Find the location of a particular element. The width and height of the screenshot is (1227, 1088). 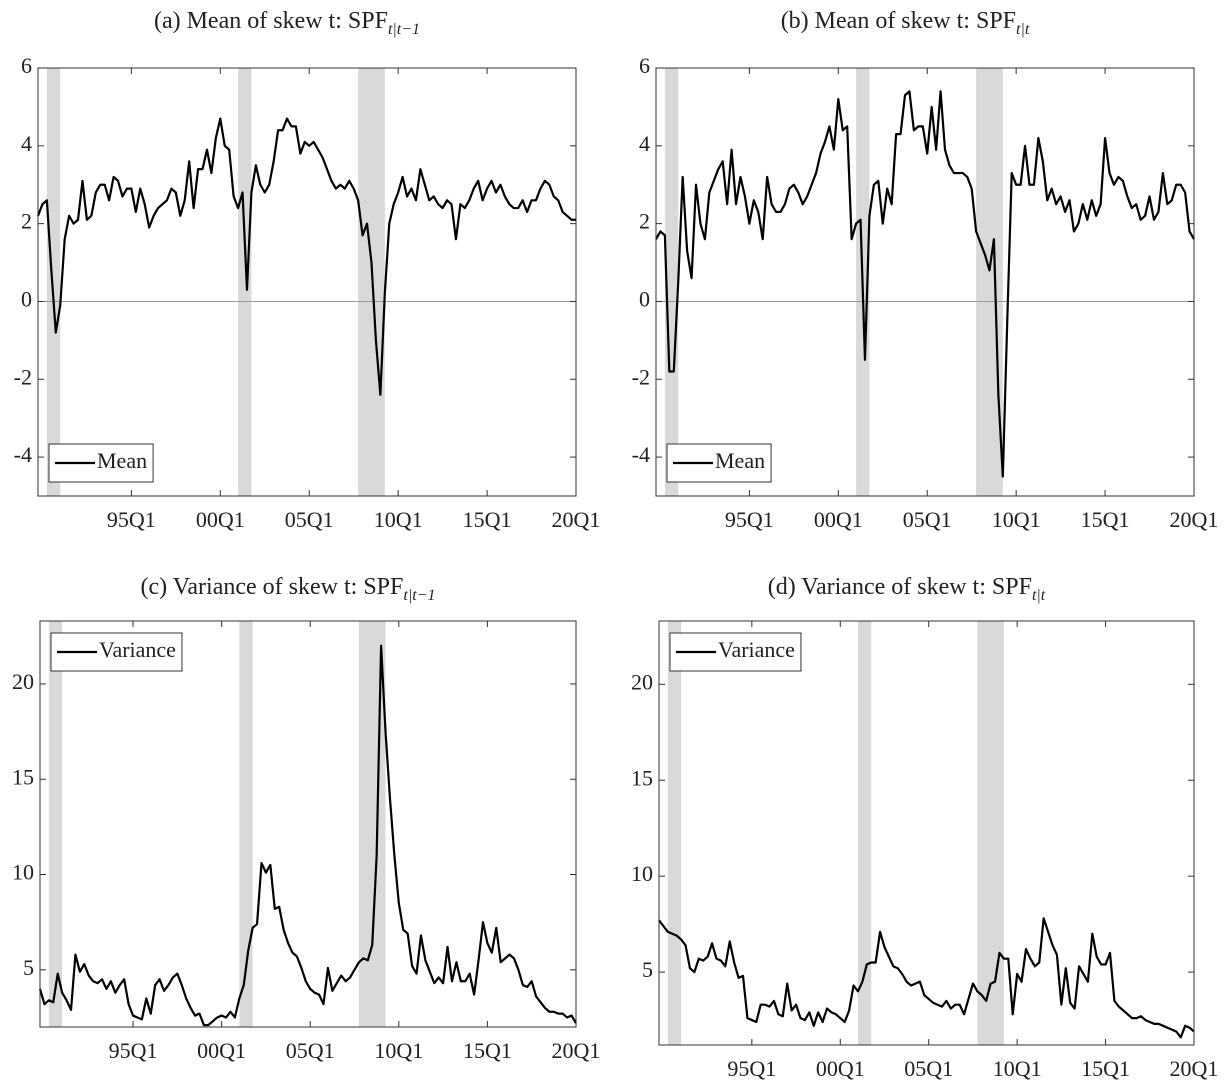

panel-title: (b) Mean of skew t: SPFt|t is located at coordinates (905, 23).